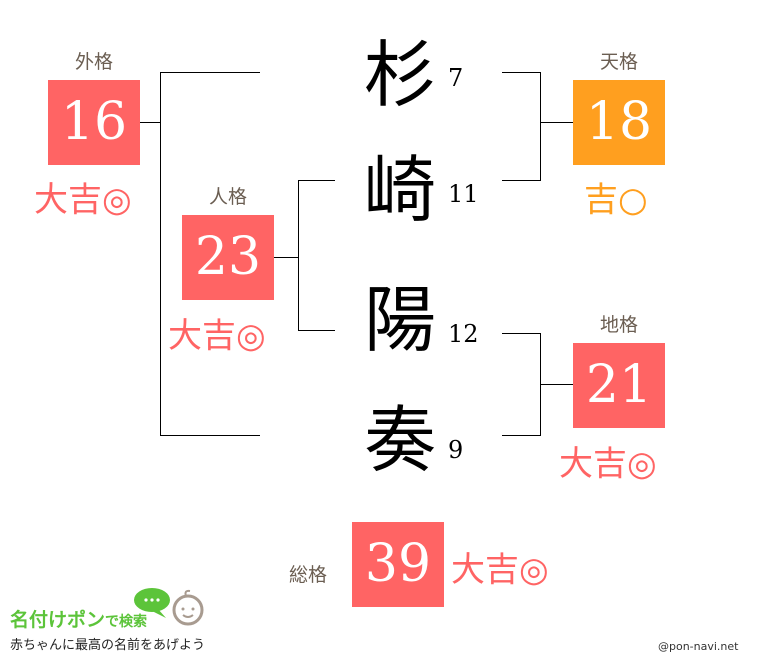 This screenshot has height=670, width=760. Describe the element at coordinates (399, 440) in the screenshot. I see `name-char: 奏` at that location.